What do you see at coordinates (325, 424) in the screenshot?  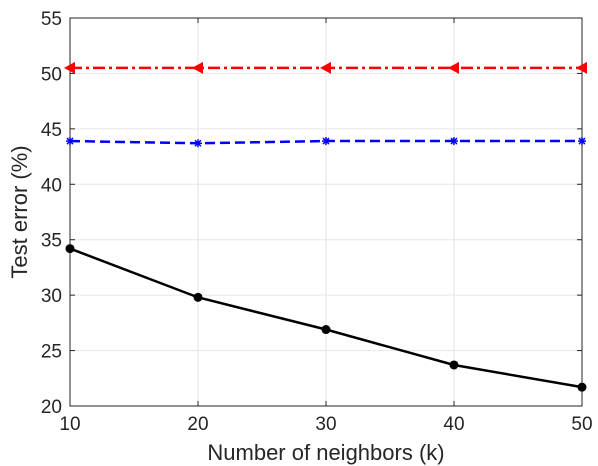 I see `x-tick-label: 30` at bounding box center [325, 424].